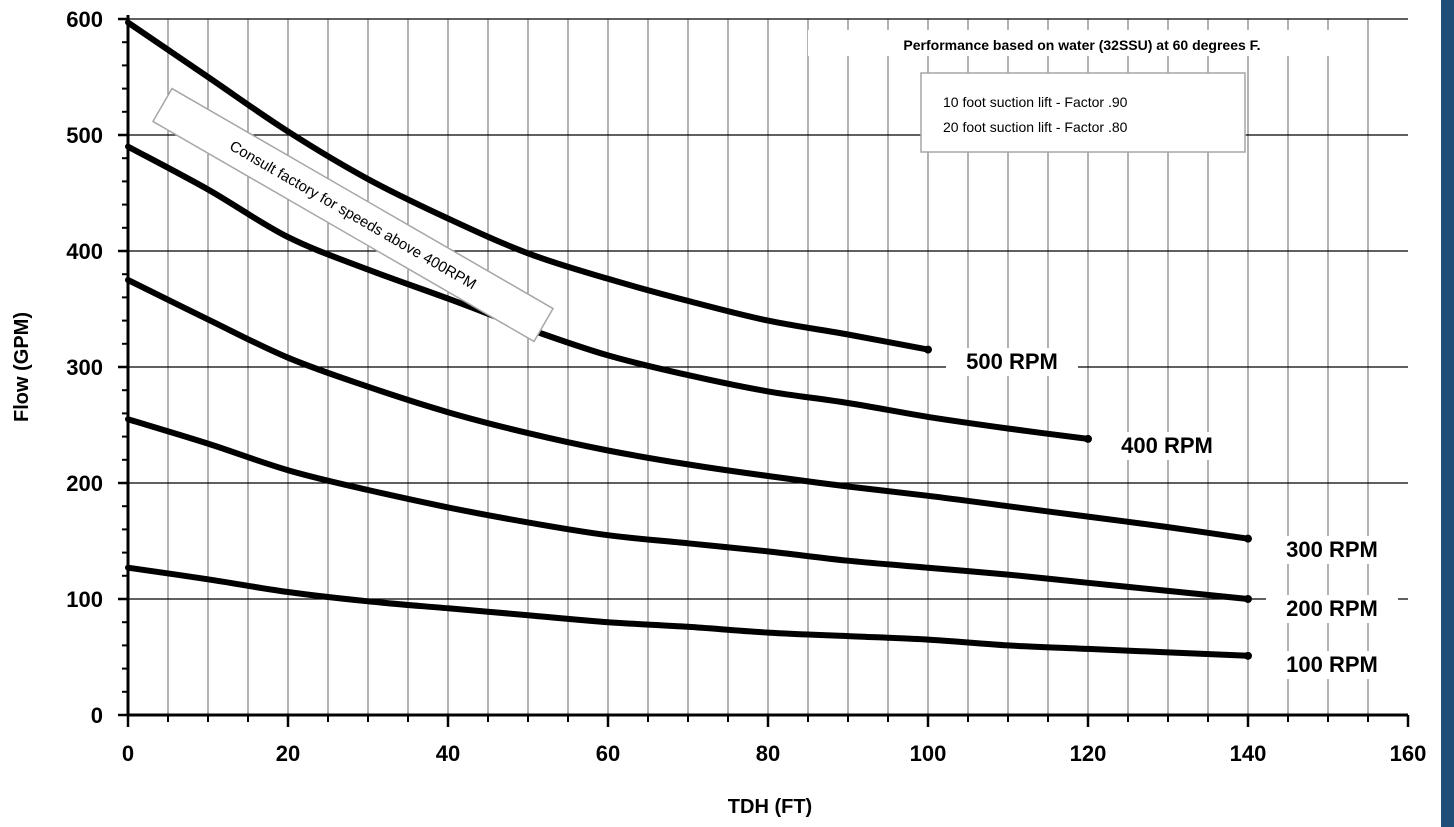  I want to click on y-tick-label: 500, so click(84, 135).